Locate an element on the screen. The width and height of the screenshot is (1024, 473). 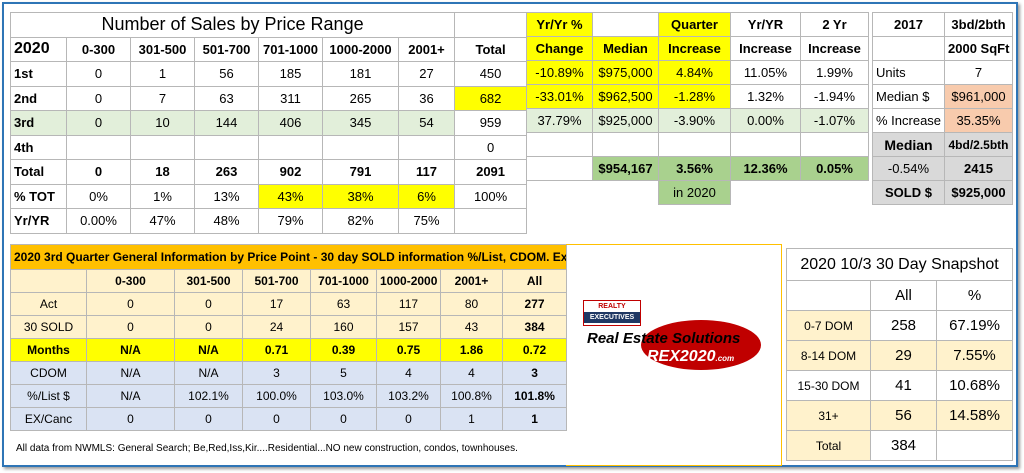
cell: 80 is located at coordinates (471, 304).